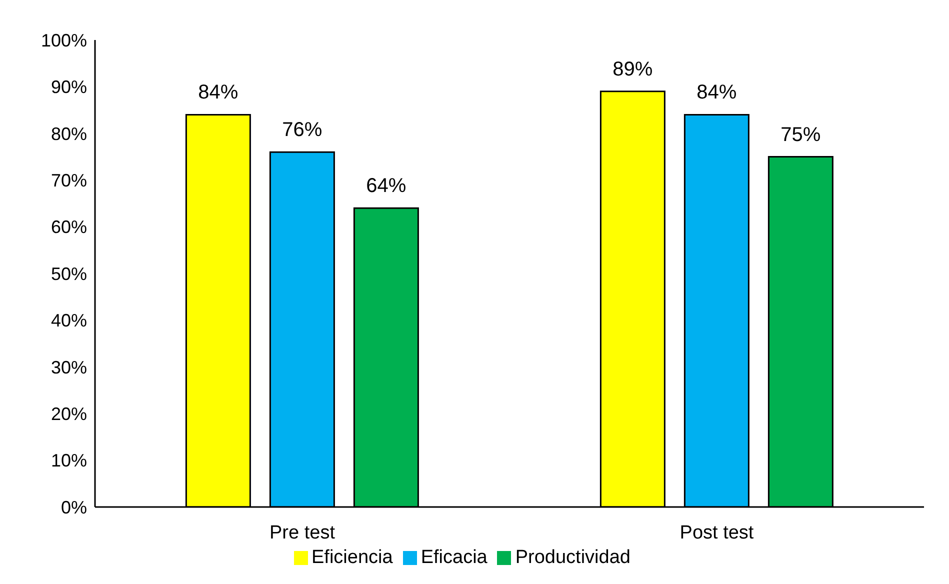  Describe the element at coordinates (73, 507) in the screenshot. I see `y-tick-label: 0%` at that location.